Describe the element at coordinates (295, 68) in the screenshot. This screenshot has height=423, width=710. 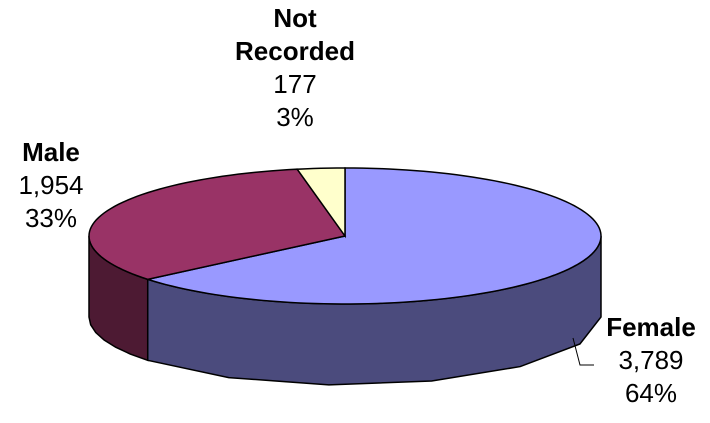
I see `slice-label-not-recorded: Not Recorded 177 3%` at that location.